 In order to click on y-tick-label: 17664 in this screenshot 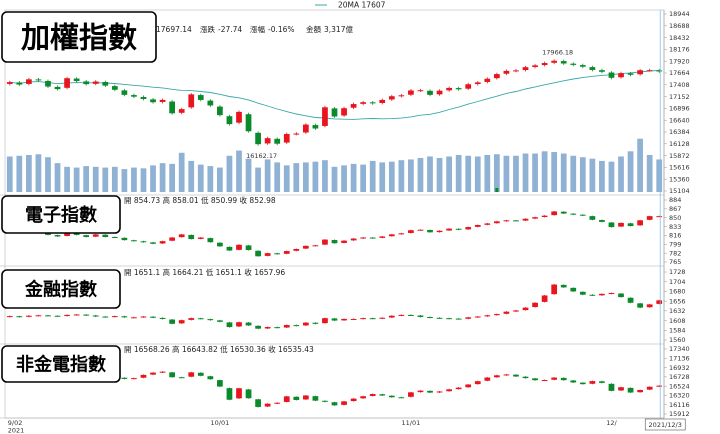, I will do `click(679, 73)`.